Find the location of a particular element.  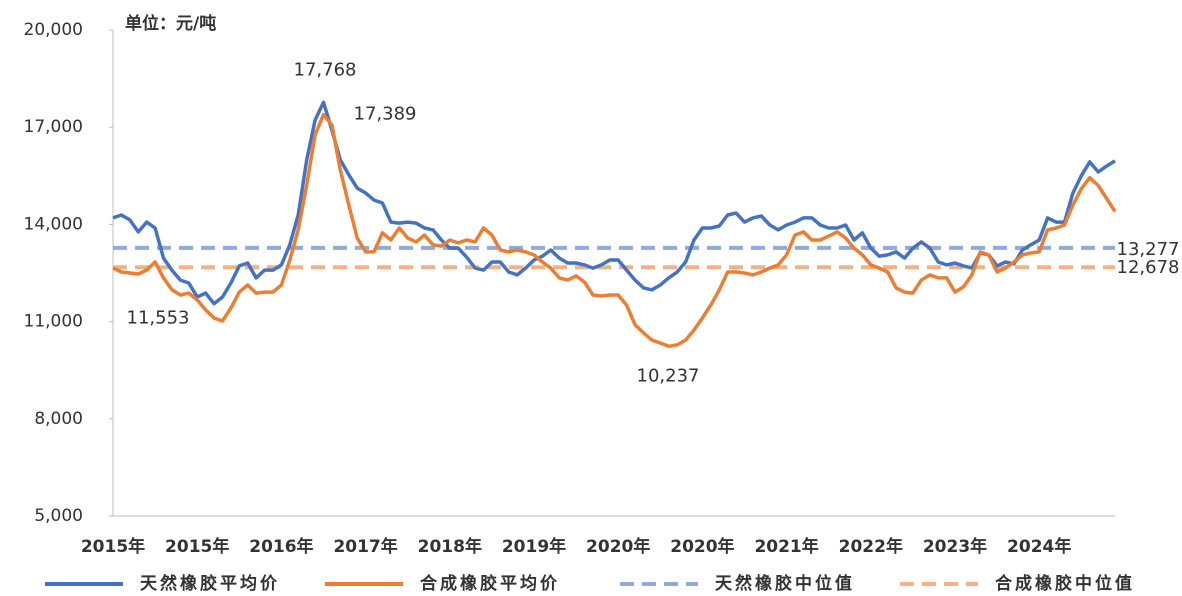

y-tick-label: 14,000 is located at coordinates (53, 224).